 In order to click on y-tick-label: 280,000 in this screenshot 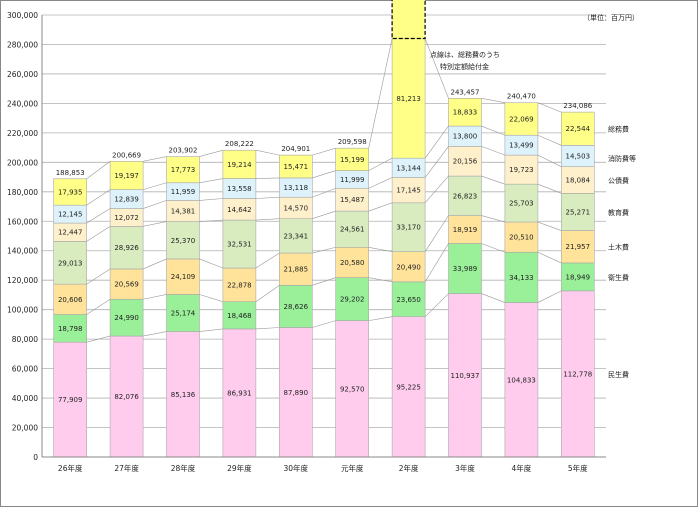, I will do `click(22, 44)`.